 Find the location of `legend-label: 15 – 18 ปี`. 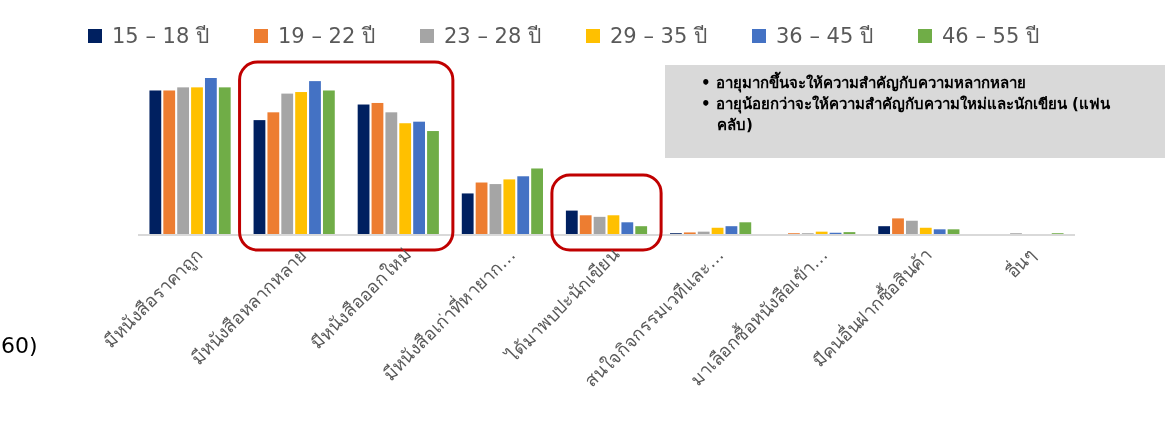

legend-label: 15 – 18 ปี is located at coordinates (160, 36).